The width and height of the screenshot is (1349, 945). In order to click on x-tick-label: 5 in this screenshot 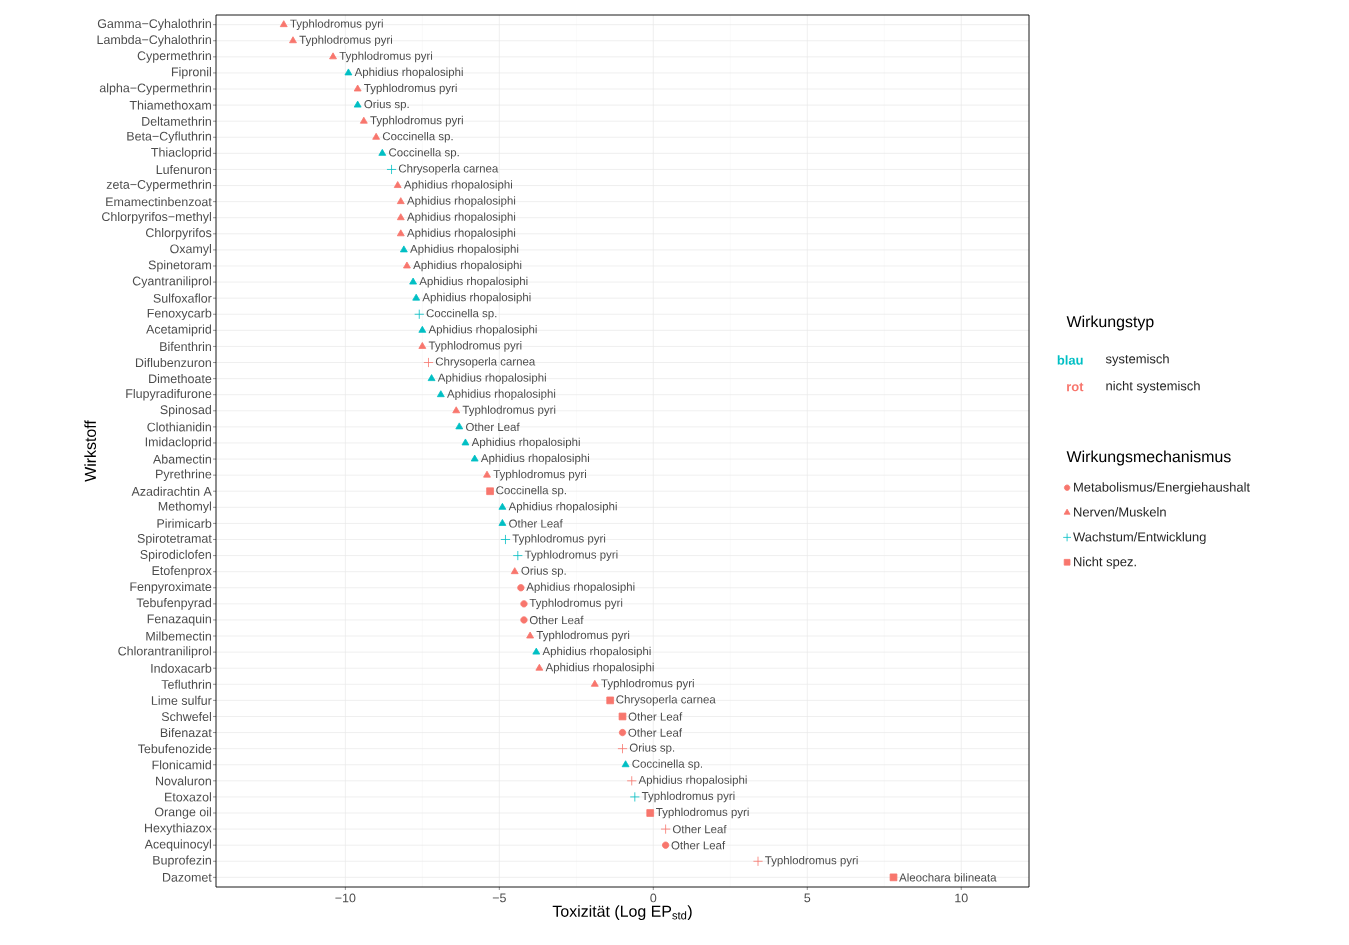, I will do `click(807, 898)`.